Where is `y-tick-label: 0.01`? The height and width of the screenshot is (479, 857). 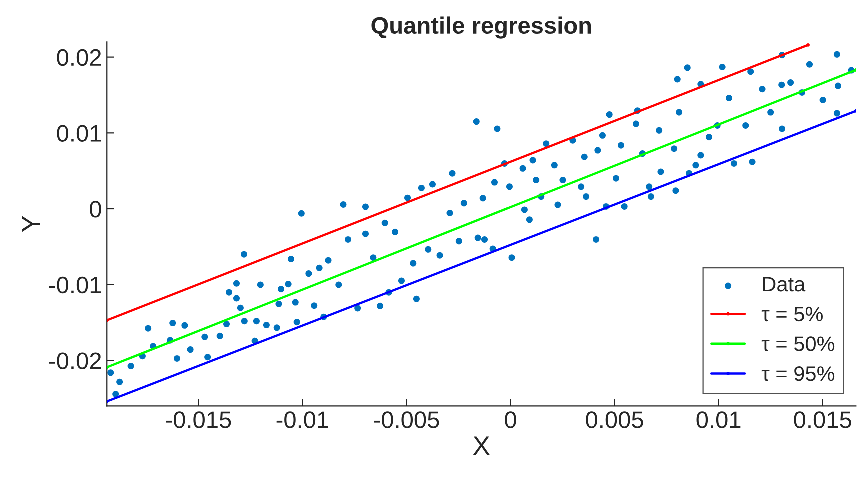
y-tick-label: 0.01 is located at coordinates (79, 133).